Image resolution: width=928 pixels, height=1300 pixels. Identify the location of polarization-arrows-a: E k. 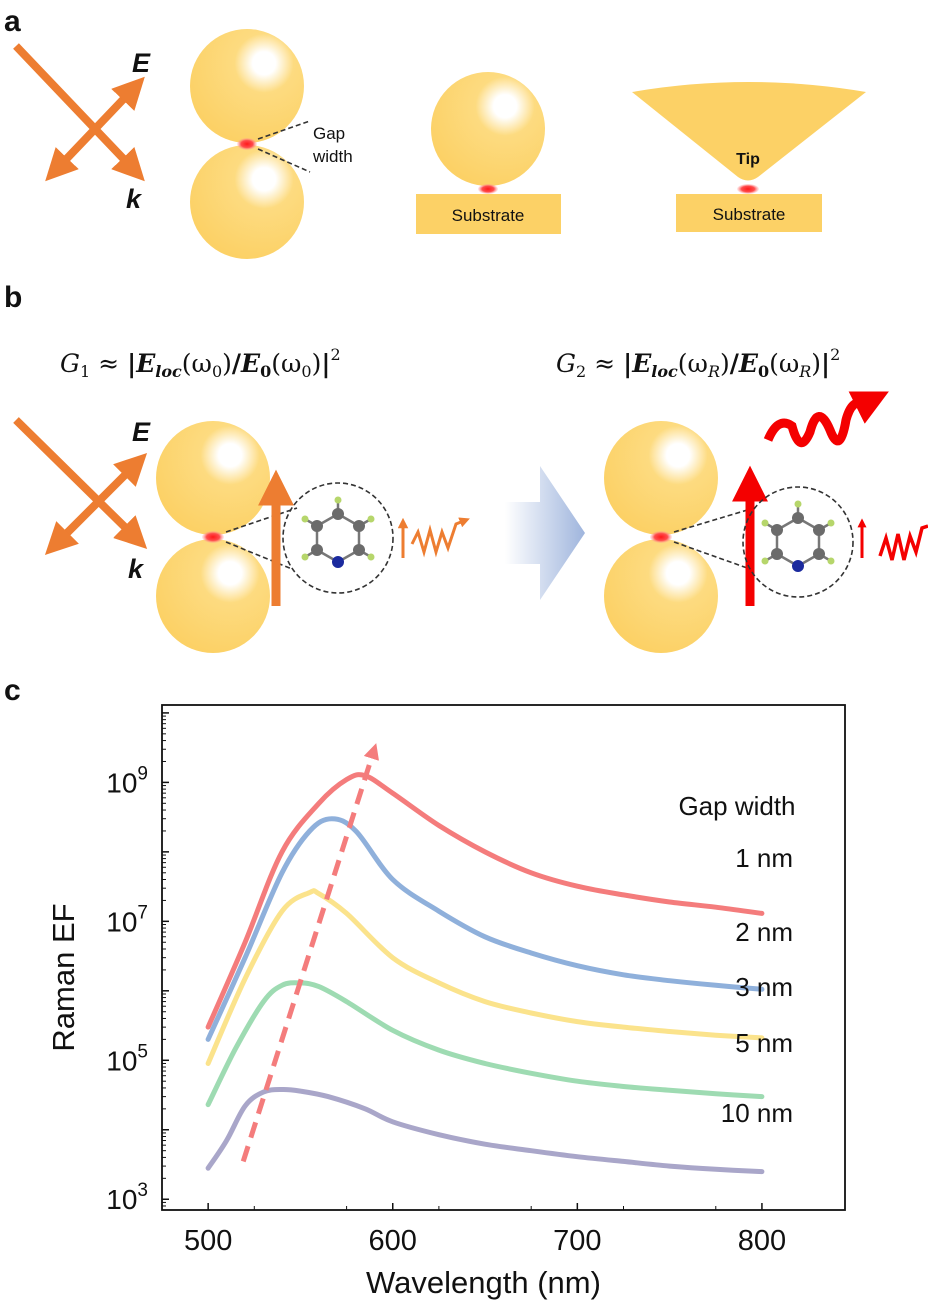
(82, 128).